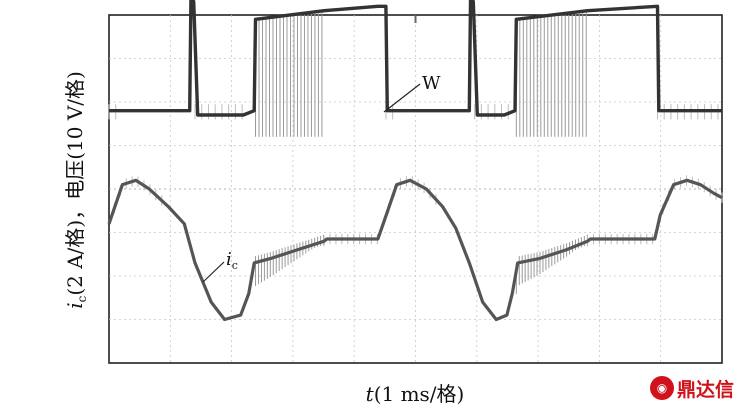 Image resolution: width=756 pixels, height=407 pixels. I want to click on series-label-w: W, so click(431, 83).